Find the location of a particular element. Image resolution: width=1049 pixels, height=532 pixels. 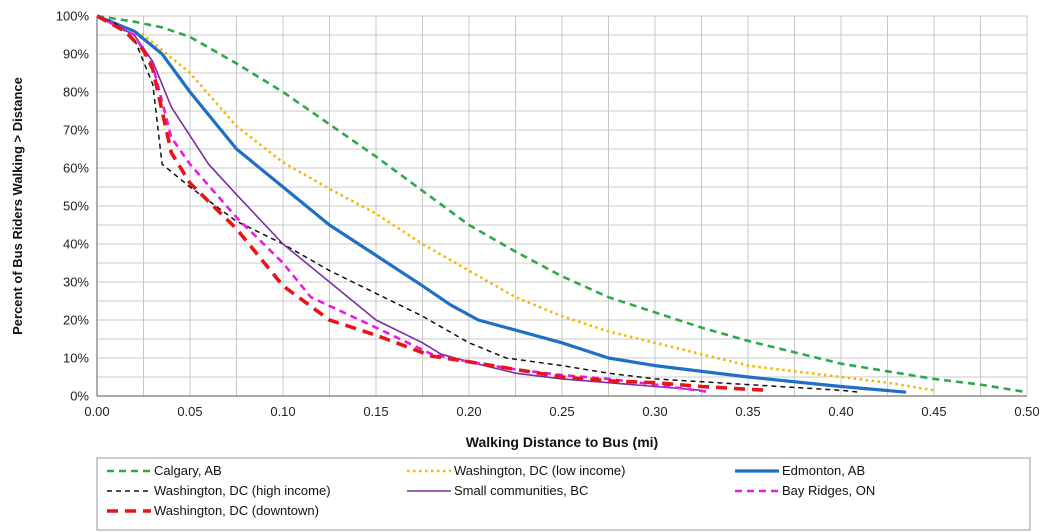

y-axis-title: Percent of Bus Riders Walking > Distance is located at coordinates (17, 206).